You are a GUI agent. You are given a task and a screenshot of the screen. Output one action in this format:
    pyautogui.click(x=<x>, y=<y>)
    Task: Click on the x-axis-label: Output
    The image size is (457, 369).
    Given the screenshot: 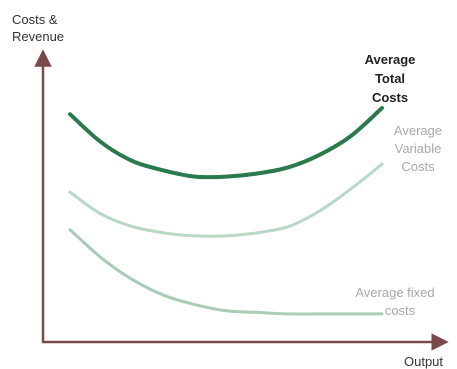 What is the action you would take?
    pyautogui.click(x=423, y=361)
    